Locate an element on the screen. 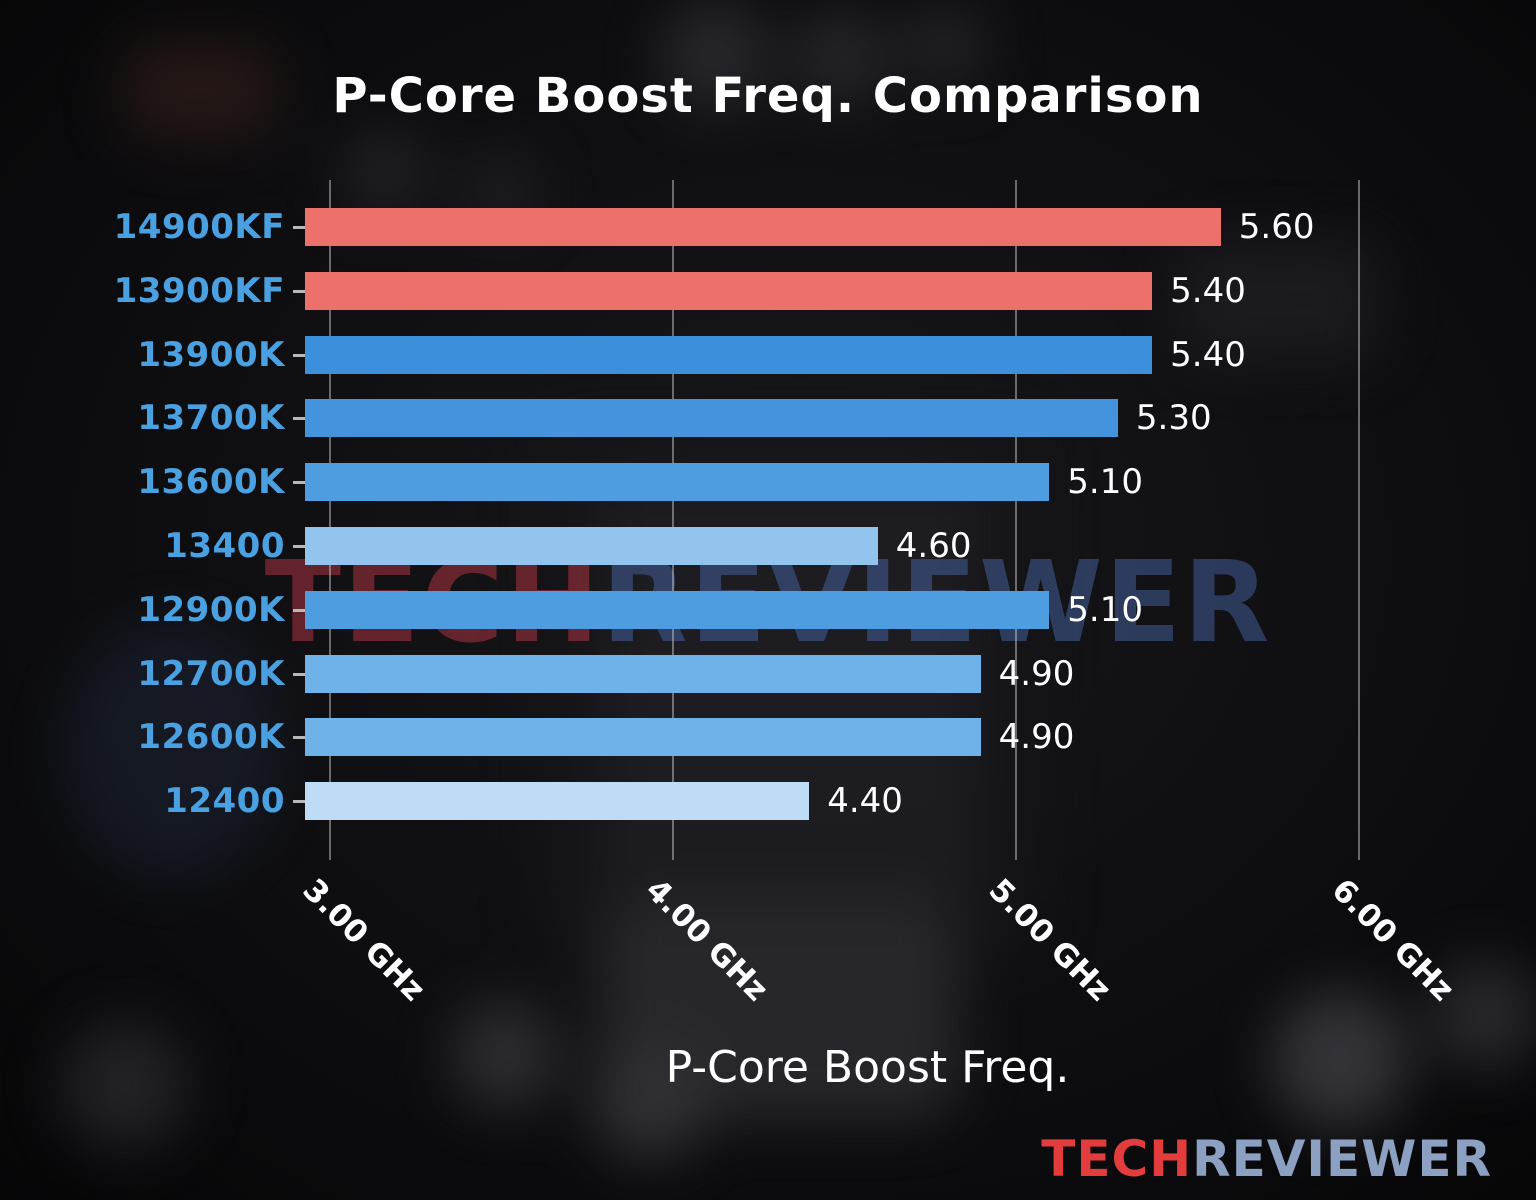 The width and height of the screenshot is (1536, 1200). watermark-footer: TECHREVIEWER is located at coordinates (1266, 1159).